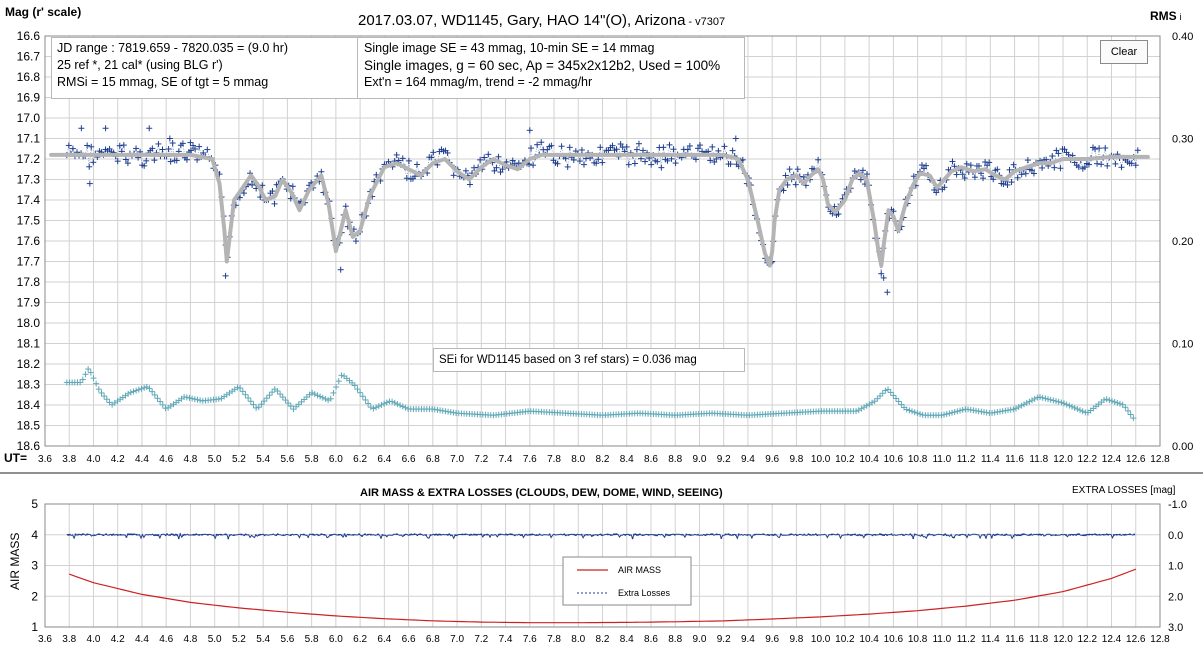  Describe the element at coordinates (433, 639) in the screenshot. I see `bottom-x-tick-label: 6.8` at that location.